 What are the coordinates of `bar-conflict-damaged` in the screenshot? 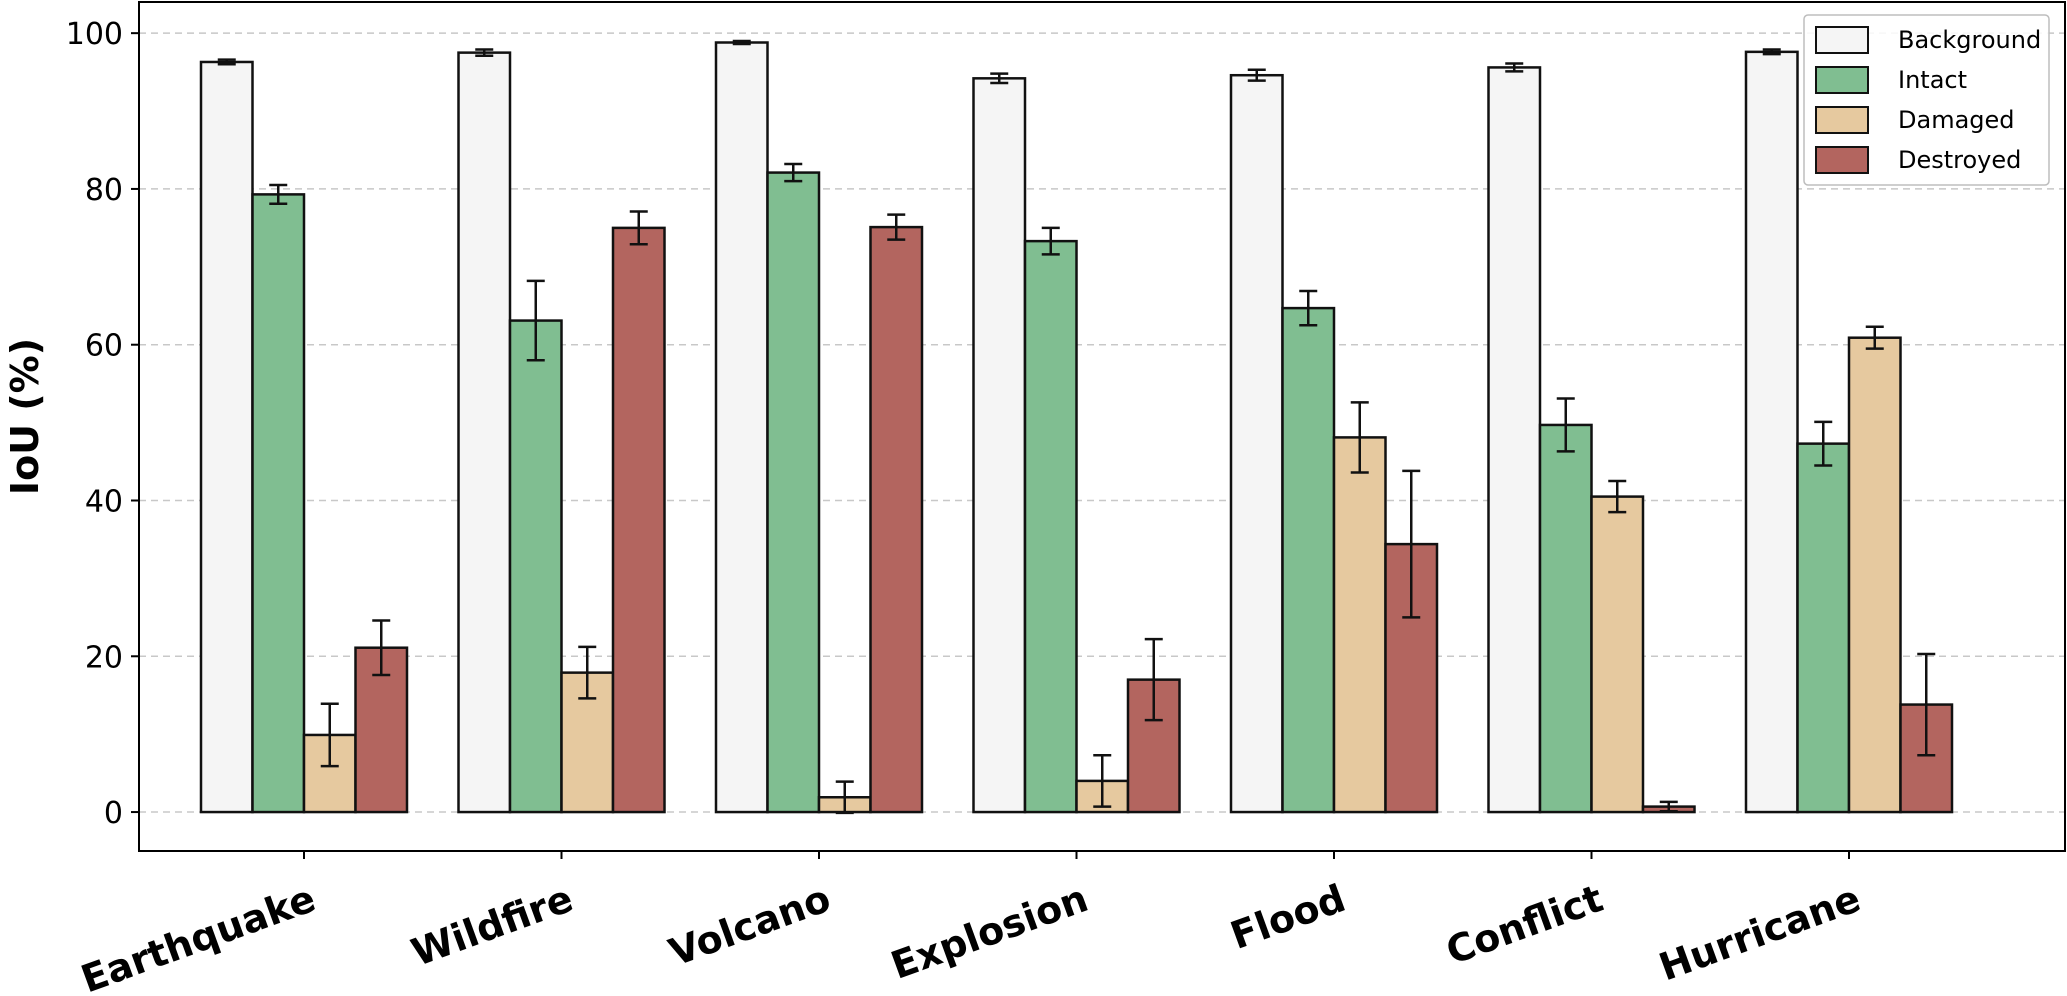 It's located at (1617, 654).